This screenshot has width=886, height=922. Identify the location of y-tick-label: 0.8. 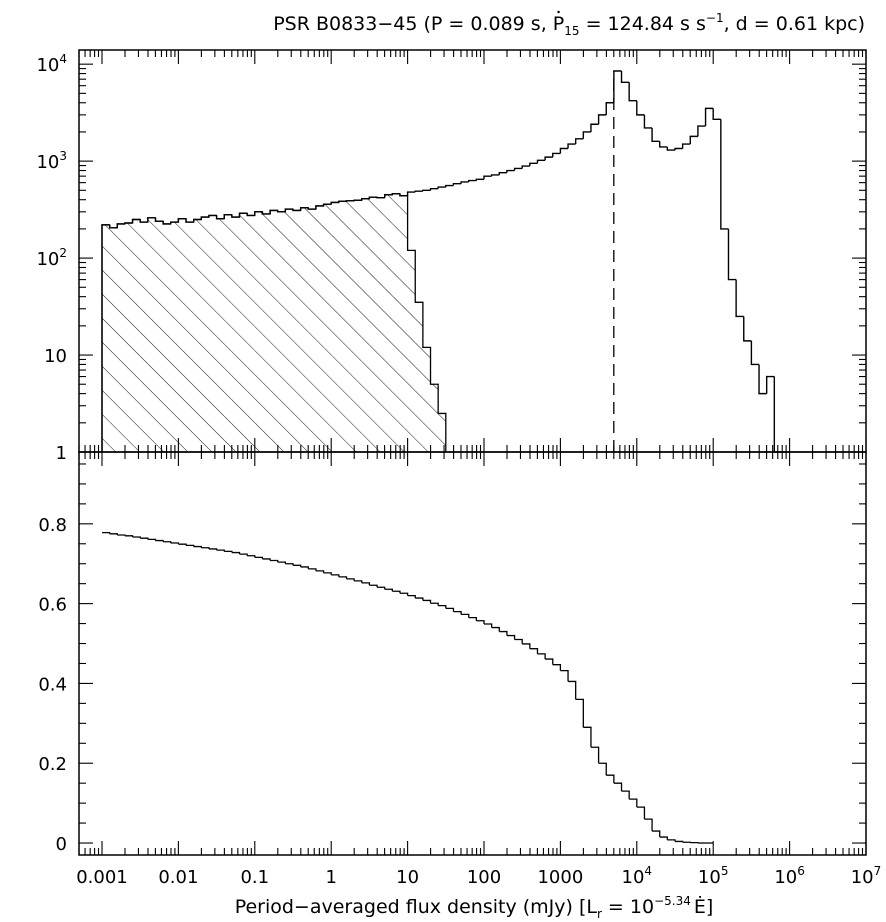
(52, 525).